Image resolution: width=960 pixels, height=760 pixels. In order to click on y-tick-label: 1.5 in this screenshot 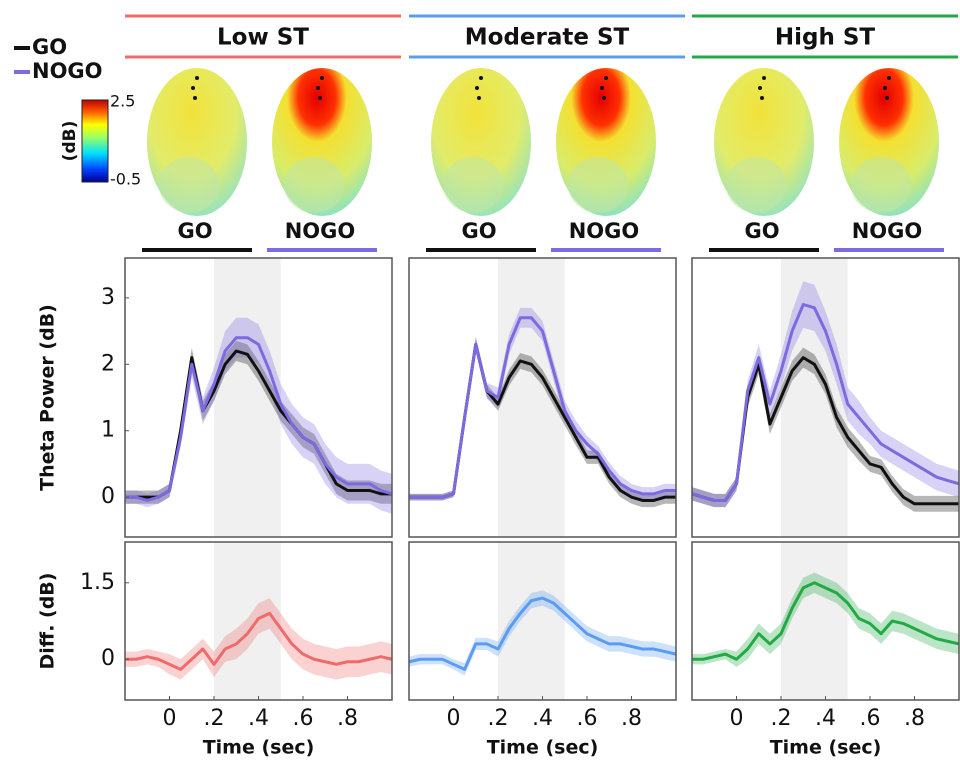, I will do `click(97, 582)`.